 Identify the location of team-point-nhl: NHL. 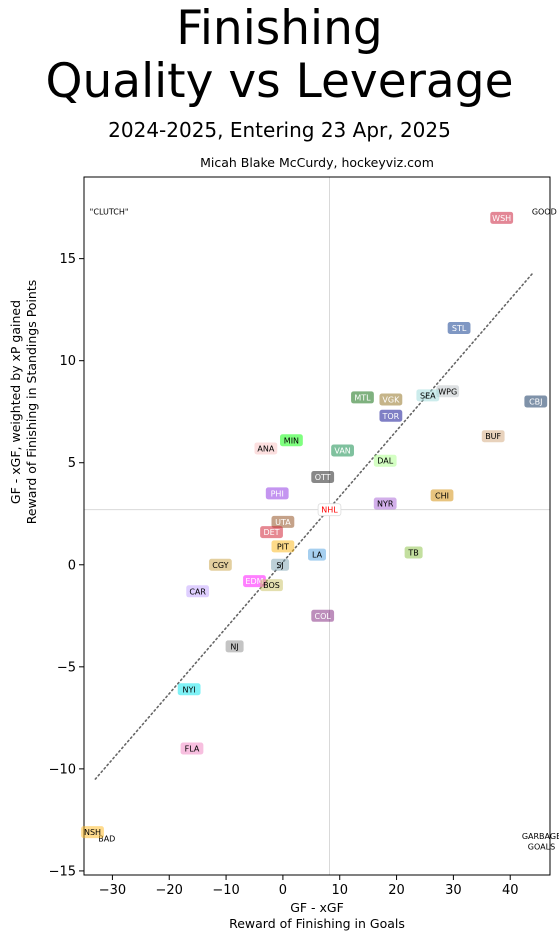
(329, 510).